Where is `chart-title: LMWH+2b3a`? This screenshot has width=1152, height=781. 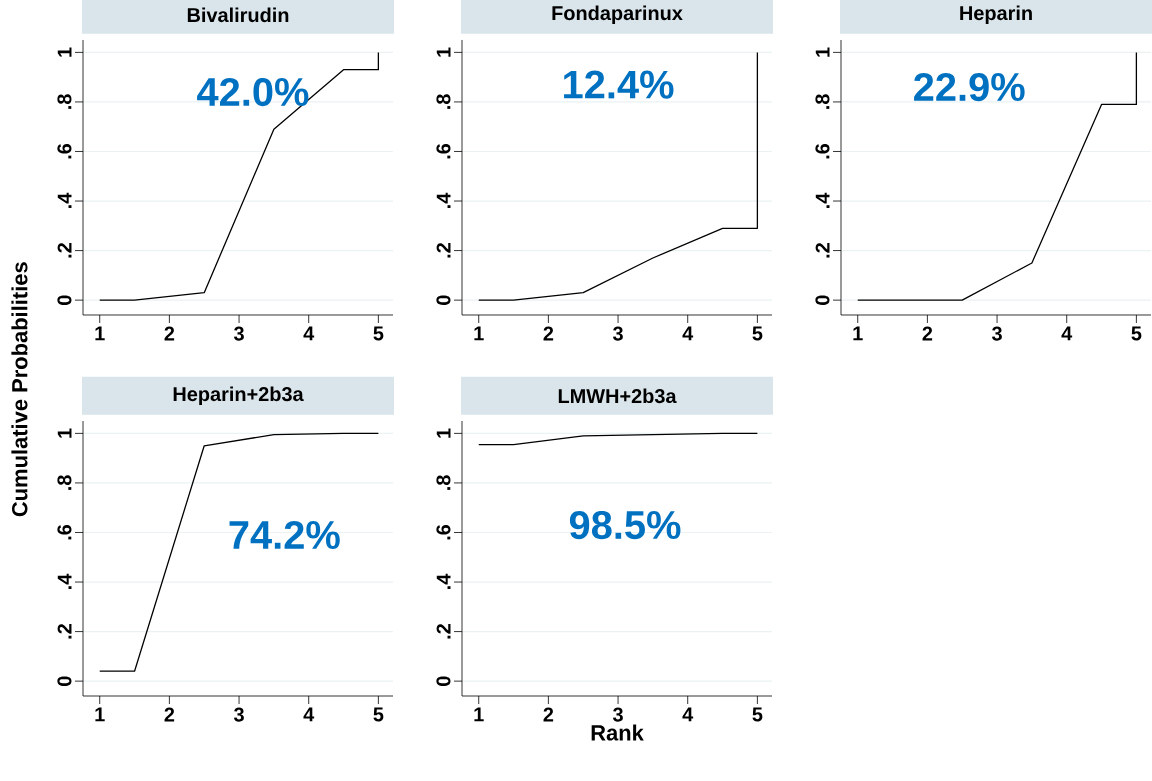 chart-title: LMWH+2b3a is located at coordinates (617, 396).